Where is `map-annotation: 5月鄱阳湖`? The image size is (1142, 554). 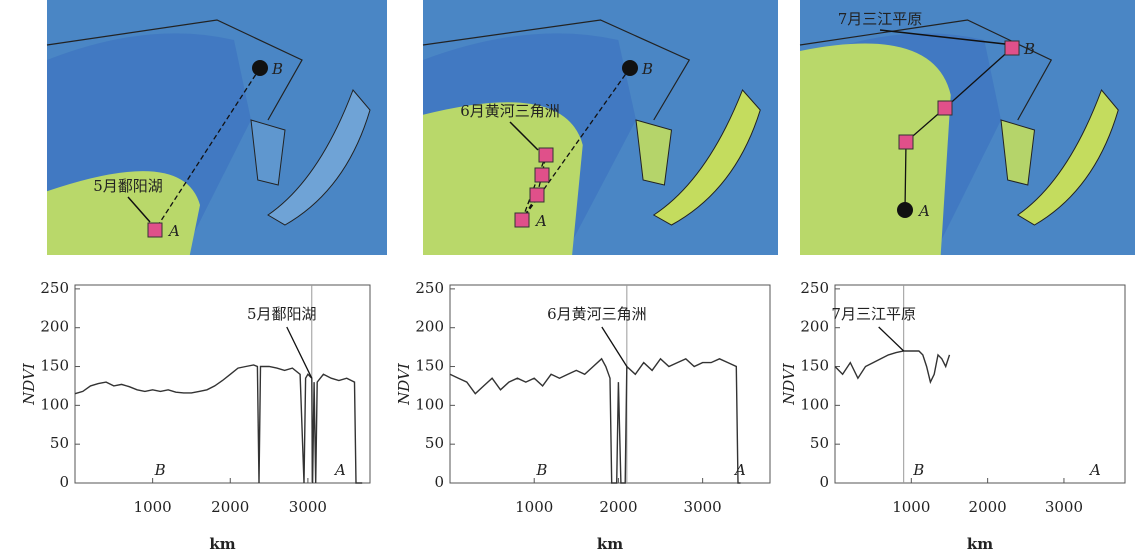
map-annotation: 5月鄱阳湖 is located at coordinates (128, 186).